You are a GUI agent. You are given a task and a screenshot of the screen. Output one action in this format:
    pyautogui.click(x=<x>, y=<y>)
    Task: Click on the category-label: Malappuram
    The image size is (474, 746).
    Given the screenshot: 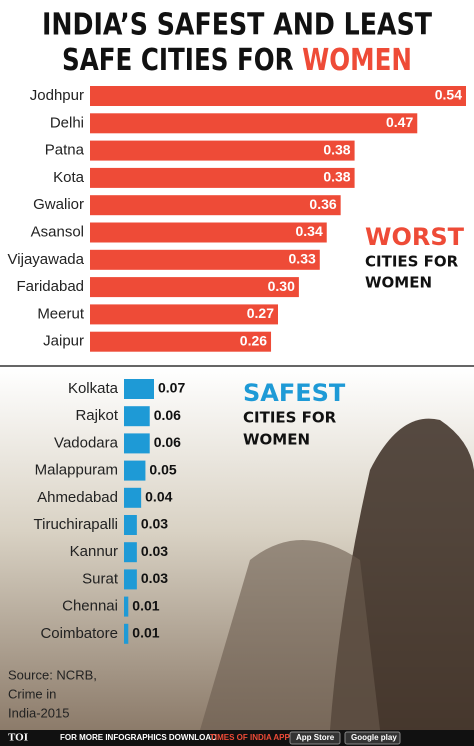 What is the action you would take?
    pyautogui.click(x=76, y=470)
    